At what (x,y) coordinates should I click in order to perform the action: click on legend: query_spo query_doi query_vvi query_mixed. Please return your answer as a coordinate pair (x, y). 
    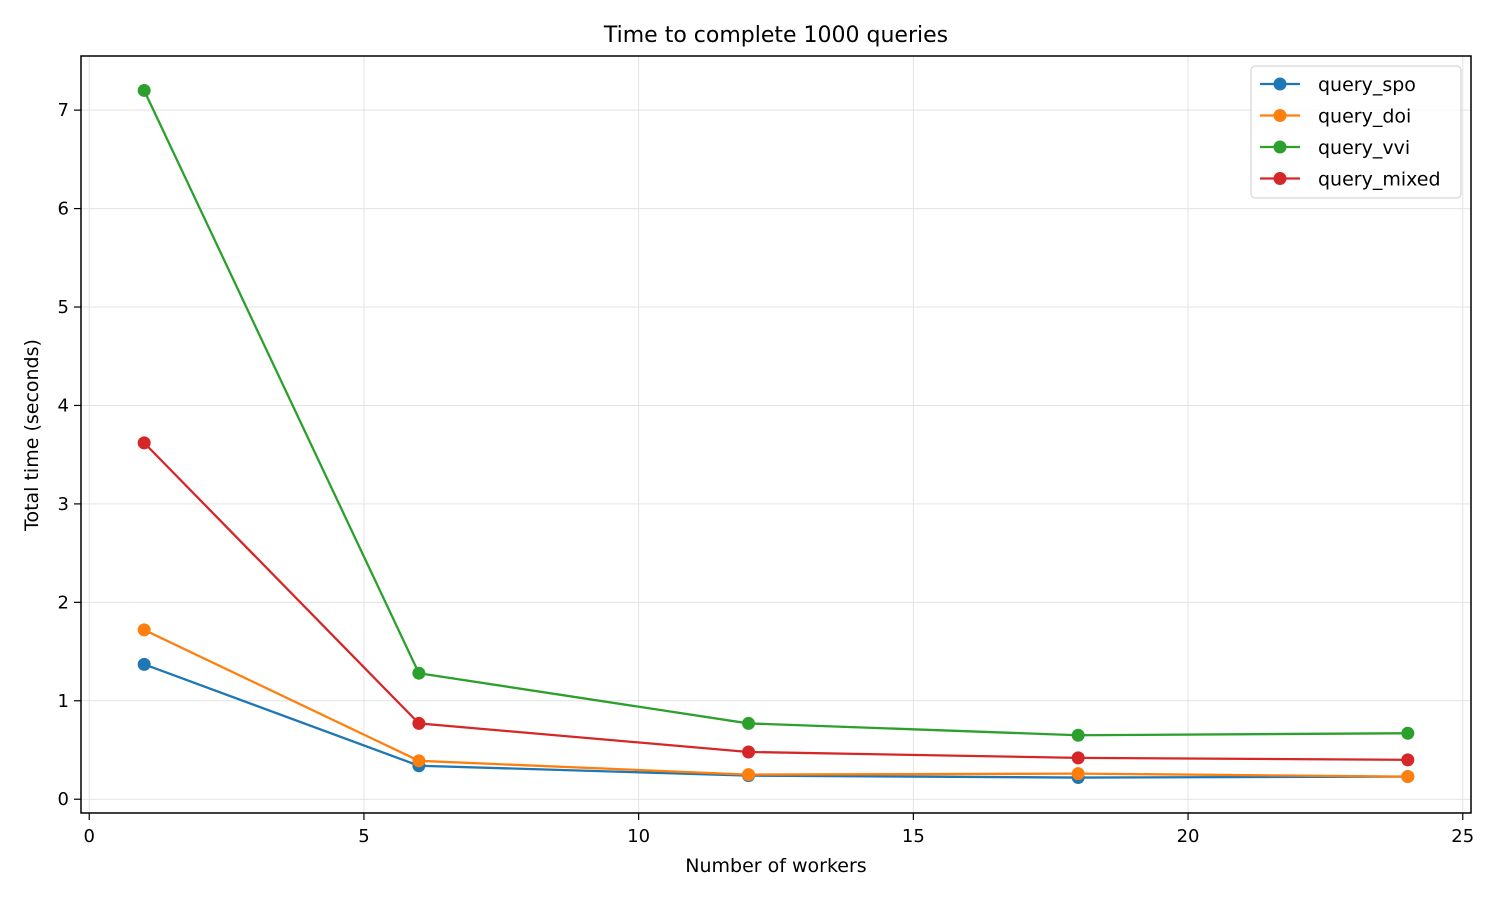
    Looking at the image, I should click on (1356, 132).